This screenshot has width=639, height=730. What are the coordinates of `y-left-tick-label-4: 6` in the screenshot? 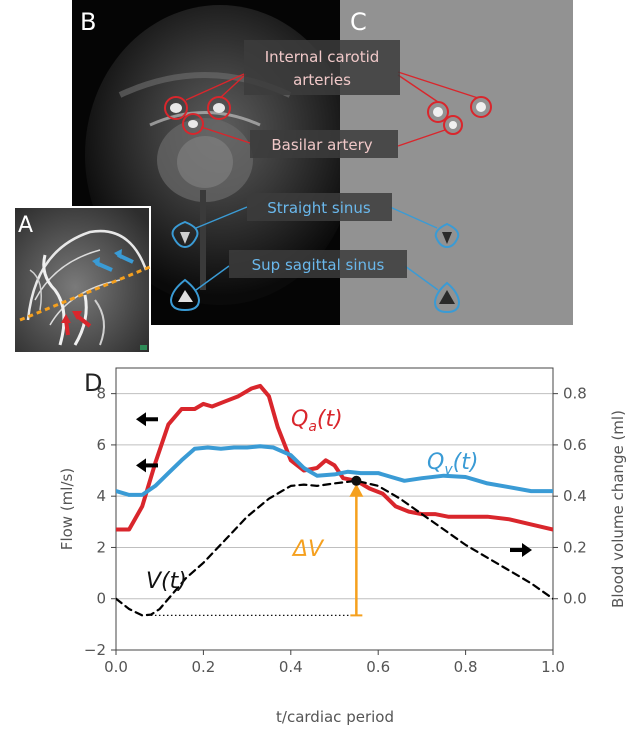 It's located at (101, 445).